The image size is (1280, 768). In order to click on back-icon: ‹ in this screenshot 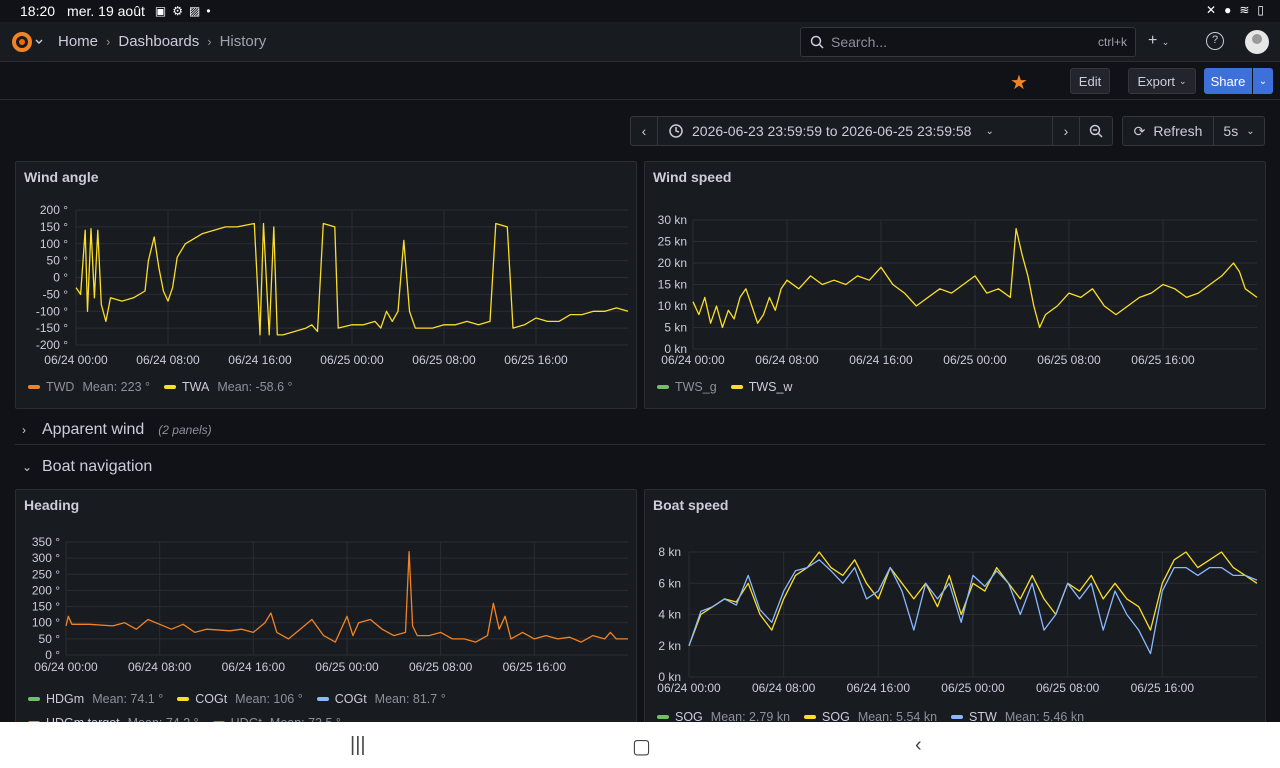, I will do `click(918, 745)`.